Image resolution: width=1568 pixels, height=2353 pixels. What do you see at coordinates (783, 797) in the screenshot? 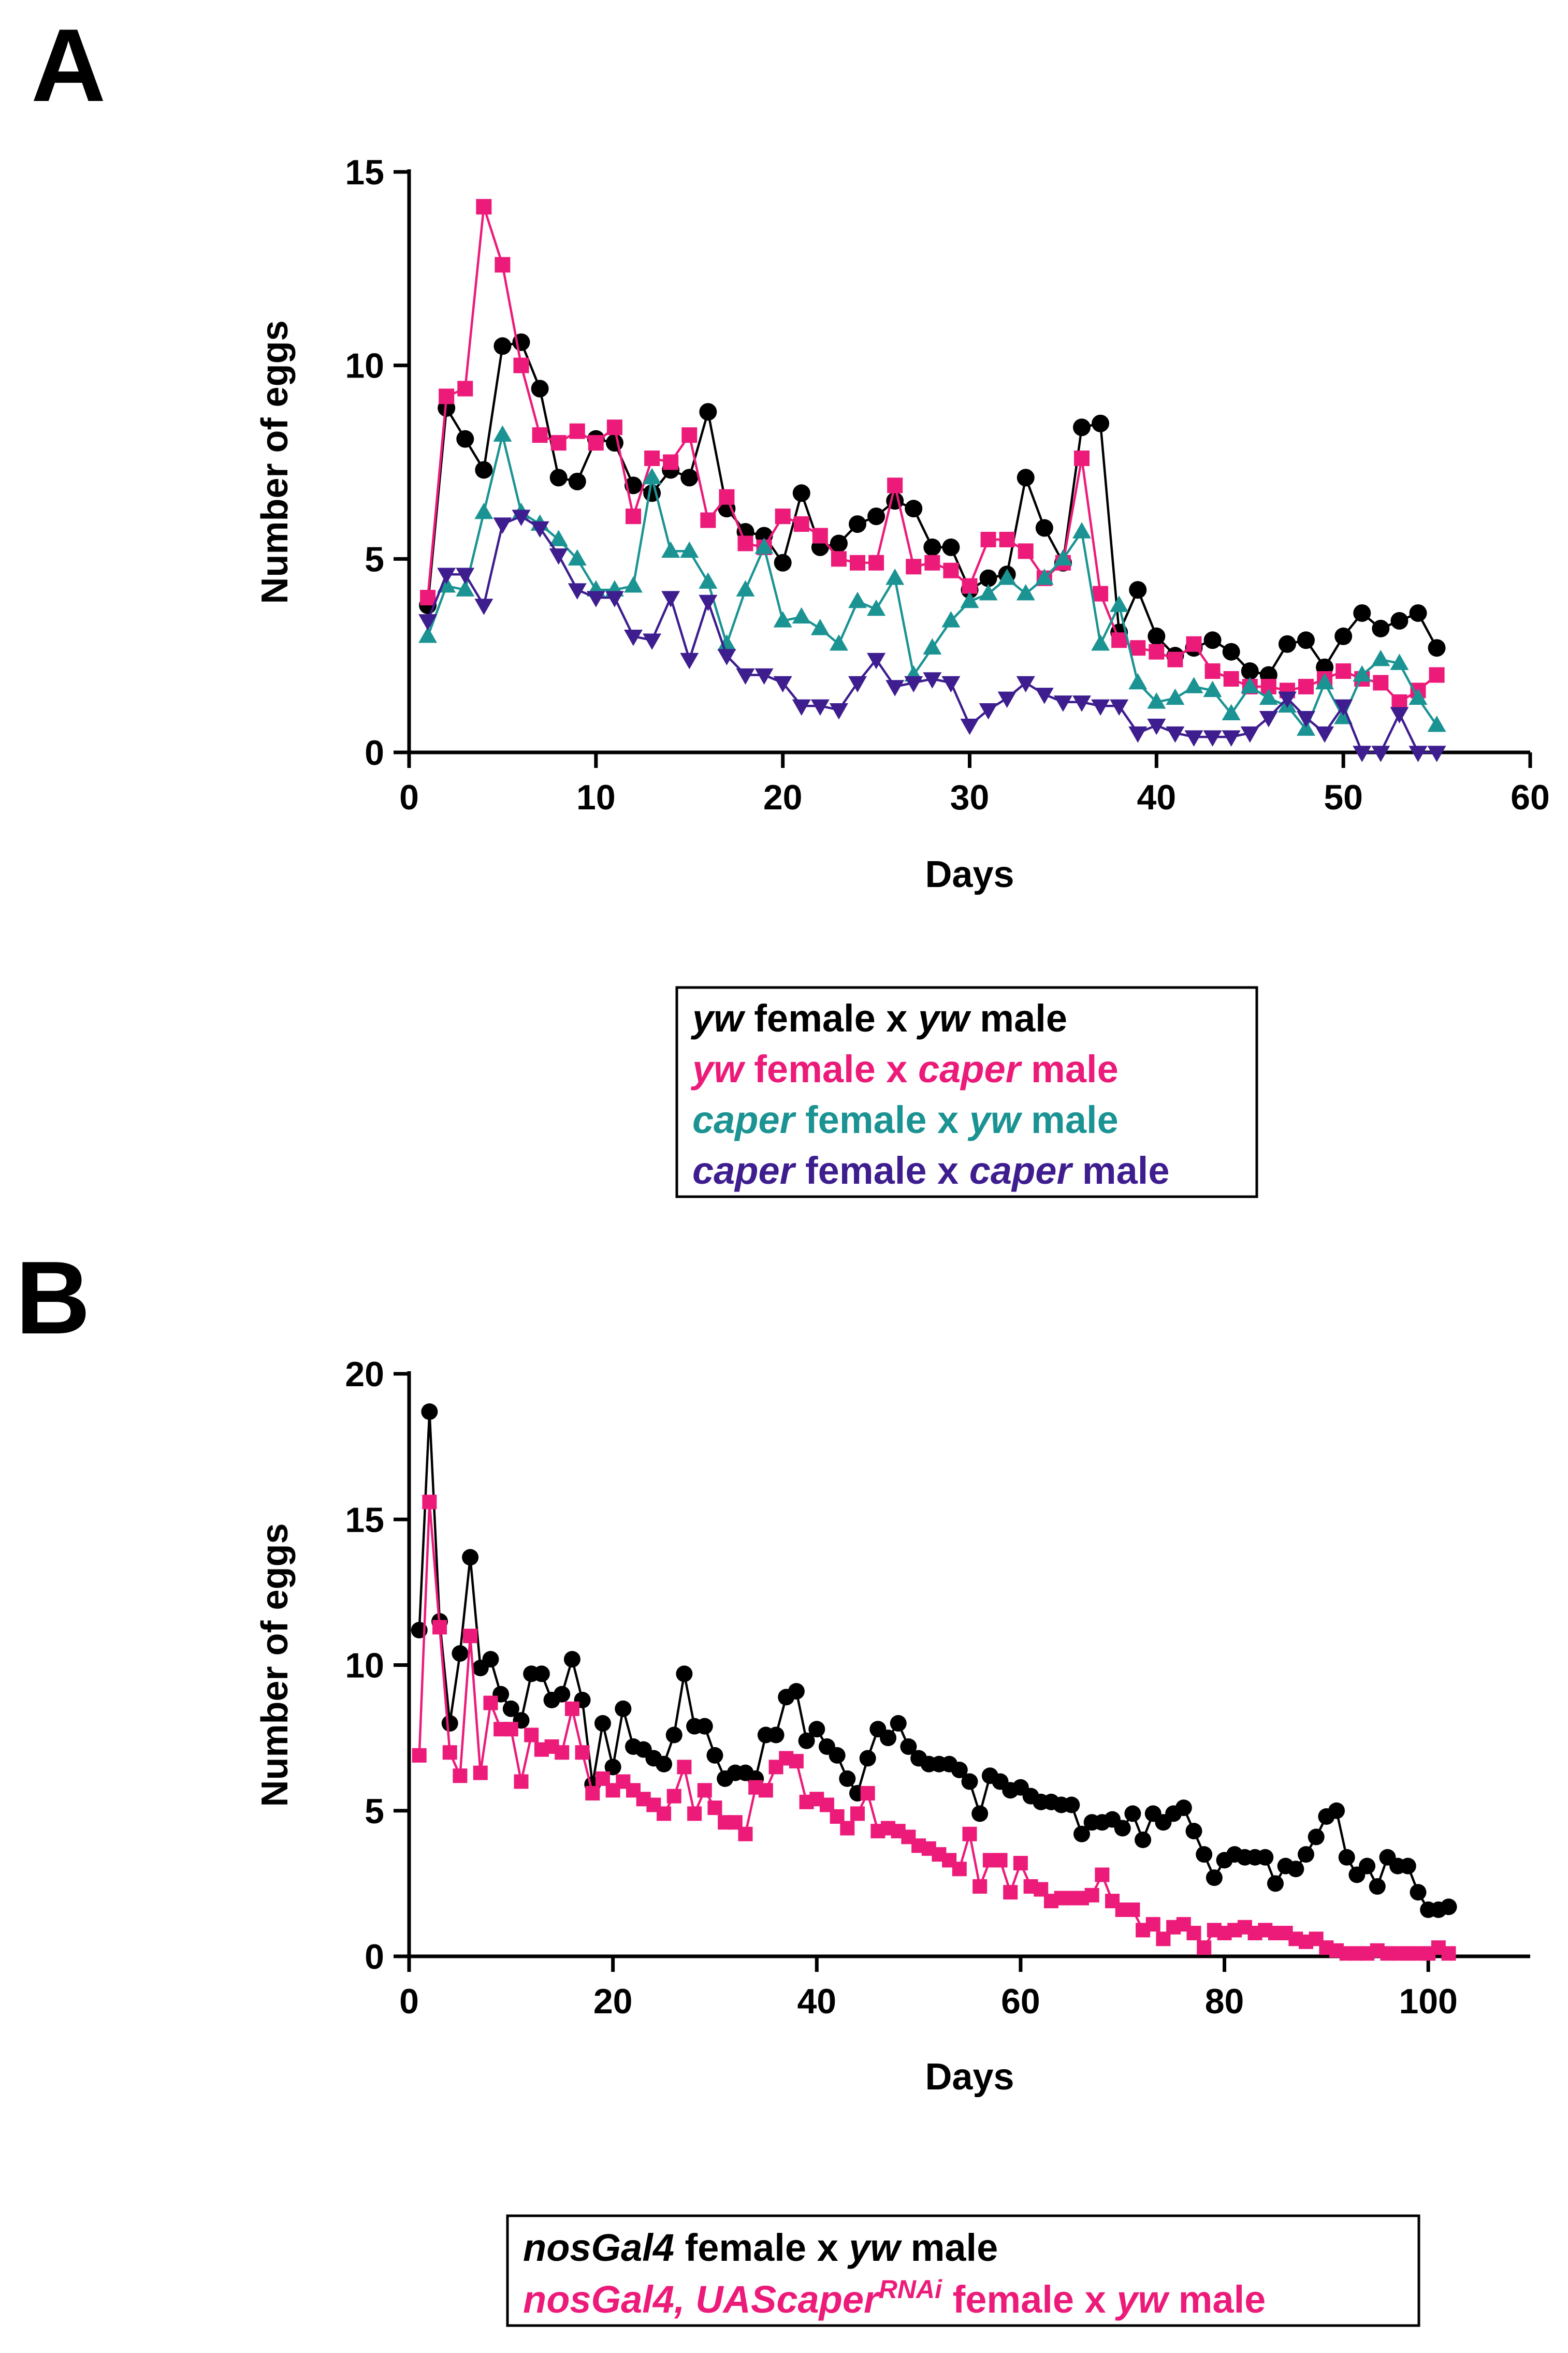
I see `x-tick-label: 20` at bounding box center [783, 797].